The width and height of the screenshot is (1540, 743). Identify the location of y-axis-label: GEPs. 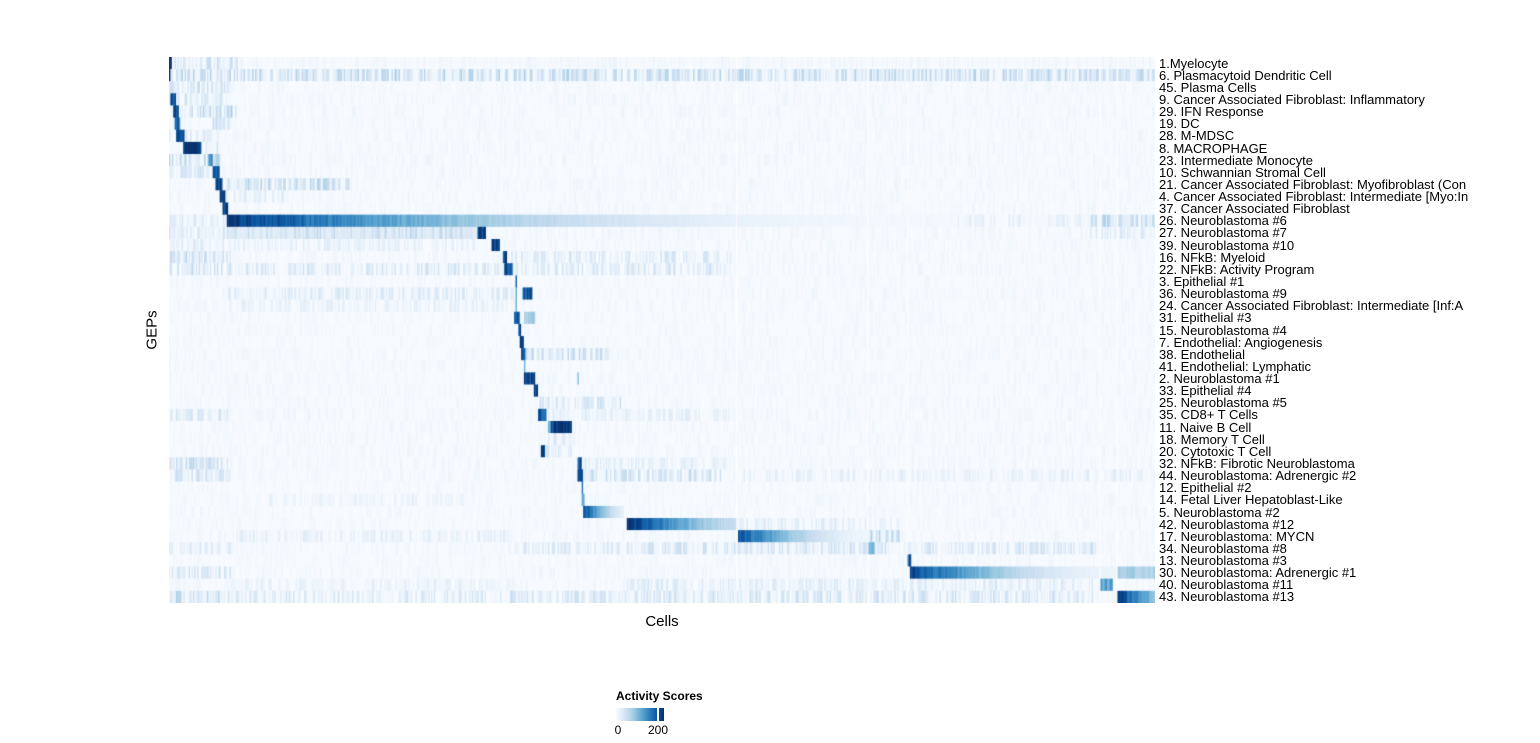
(152, 330).